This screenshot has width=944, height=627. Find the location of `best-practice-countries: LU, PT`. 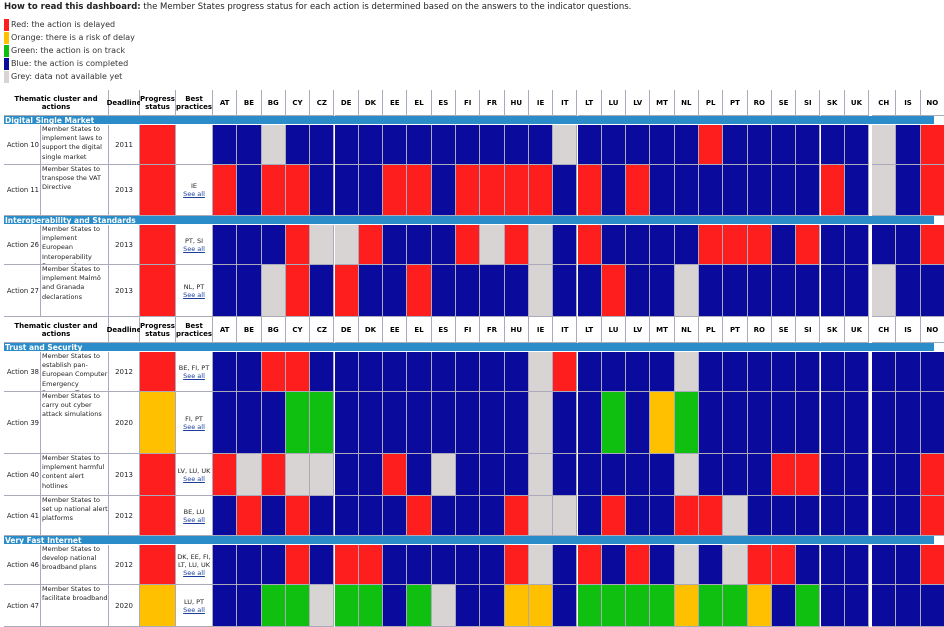

best-practice-countries: LU, PT is located at coordinates (194, 601).